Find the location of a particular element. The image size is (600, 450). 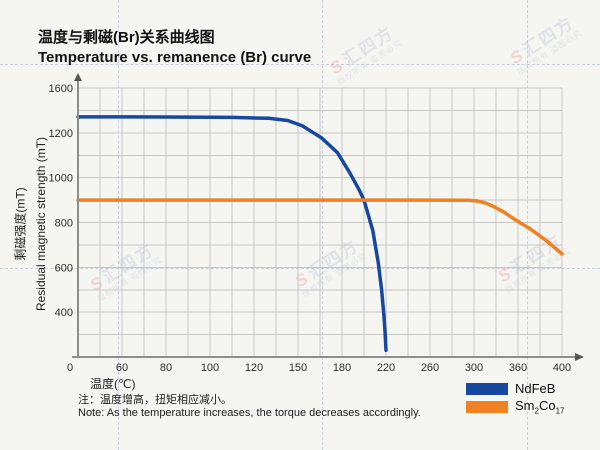

svg-text: 150 is located at coordinates (298, 368).